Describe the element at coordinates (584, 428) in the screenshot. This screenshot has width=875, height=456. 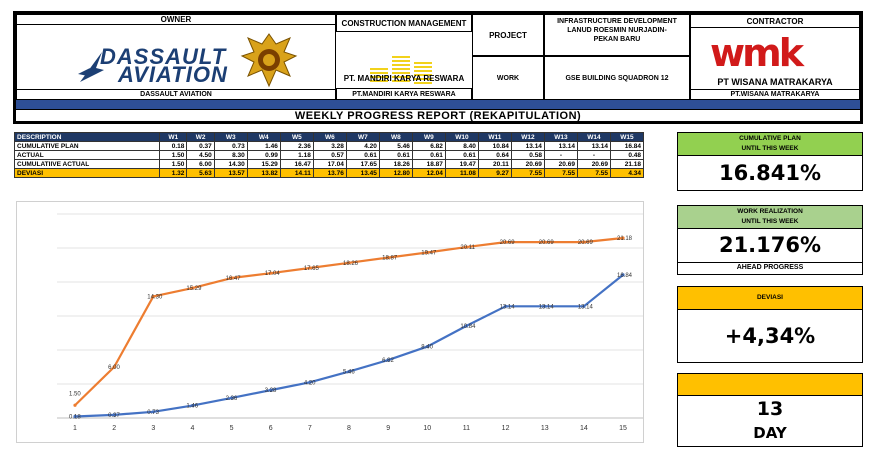
I see `x-tick-label: 14` at that location.